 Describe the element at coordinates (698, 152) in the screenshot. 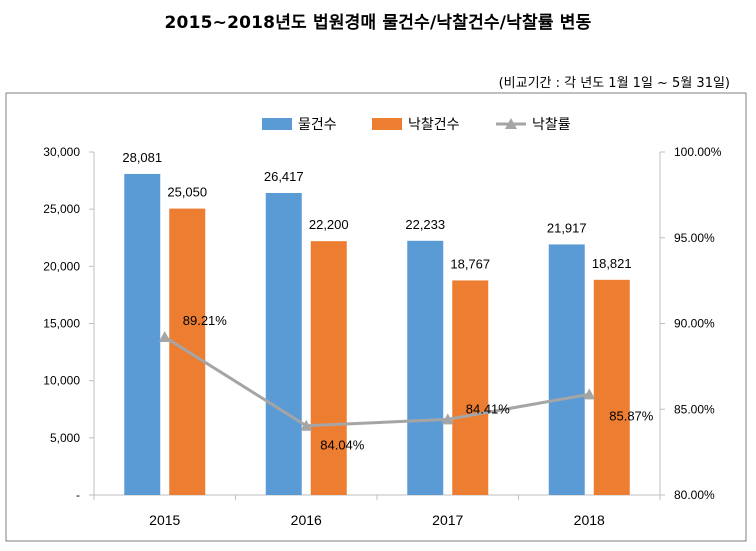

I see `right-tick-label: 100.00%` at that location.